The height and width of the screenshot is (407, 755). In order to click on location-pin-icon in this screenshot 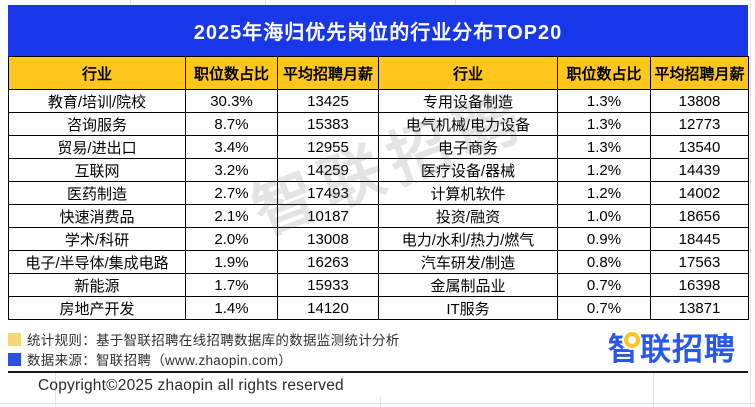, I will do `click(632, 340)`.